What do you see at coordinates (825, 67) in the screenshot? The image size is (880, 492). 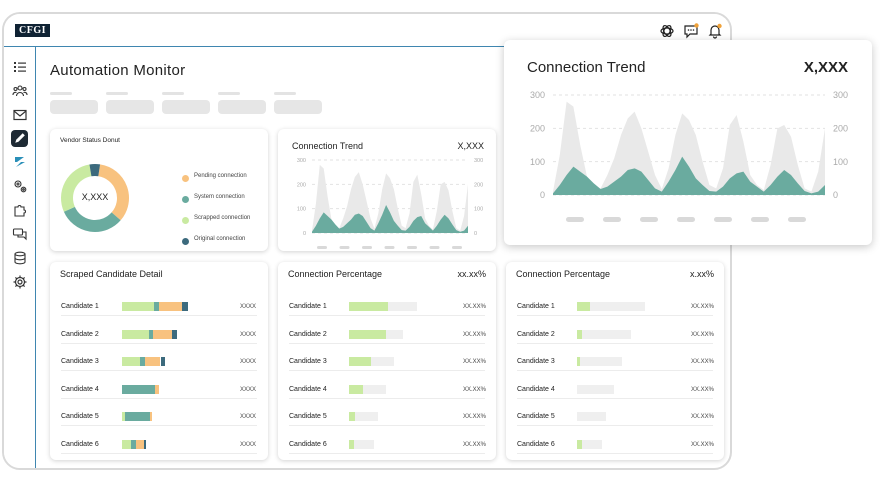 I see `popup-total-value: X,XXX` at bounding box center [825, 67].